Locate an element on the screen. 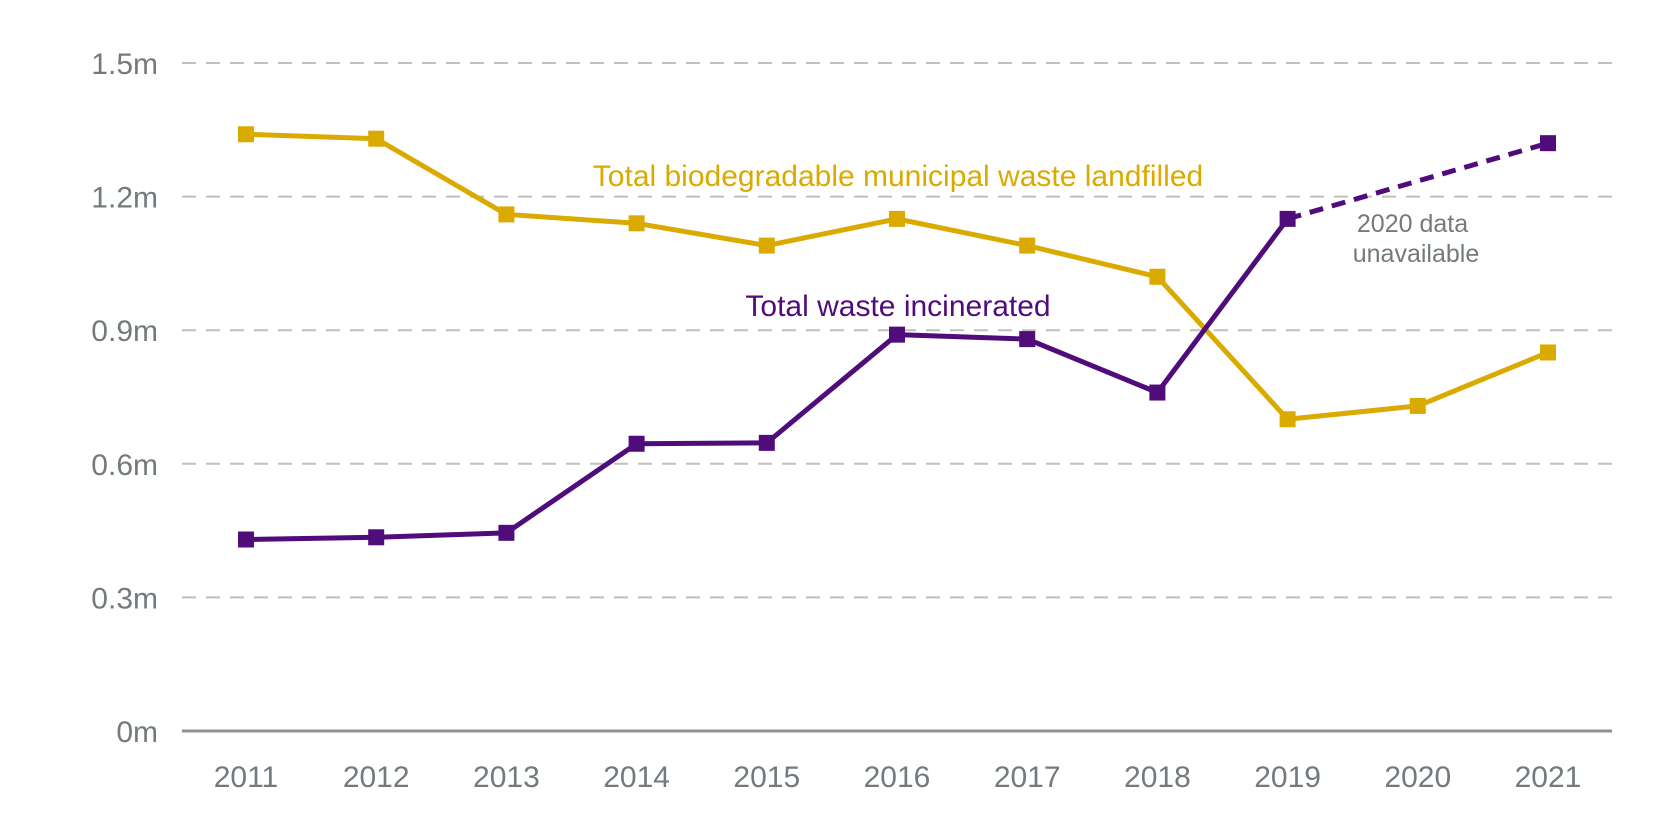 The image size is (1680, 840). y-tick-label: 0.3m is located at coordinates (124, 598).